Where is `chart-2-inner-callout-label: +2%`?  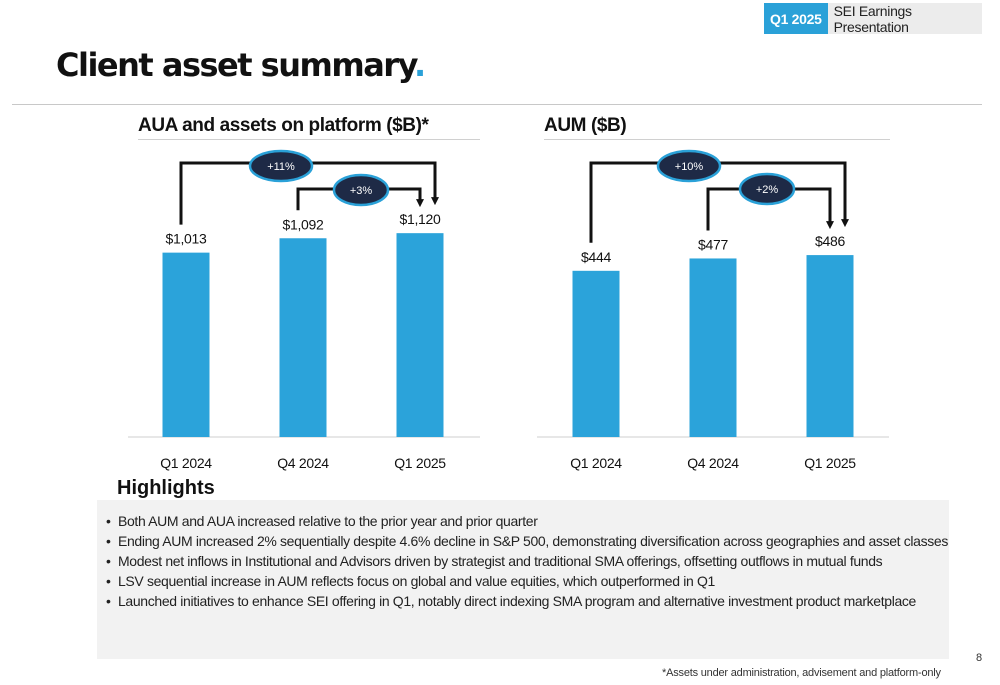
chart-2-inner-callout-label: +2% is located at coordinates (767, 190).